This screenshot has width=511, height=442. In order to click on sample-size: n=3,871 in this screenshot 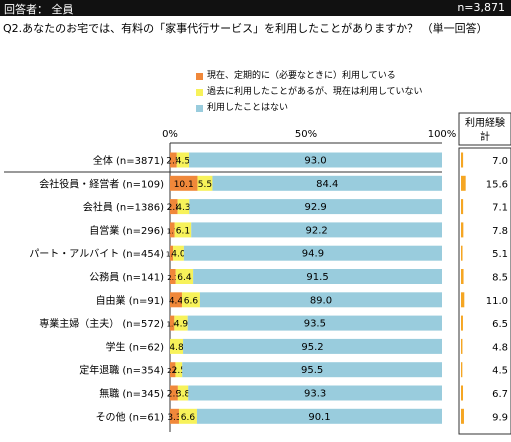, I will do `click(481, 7)`.